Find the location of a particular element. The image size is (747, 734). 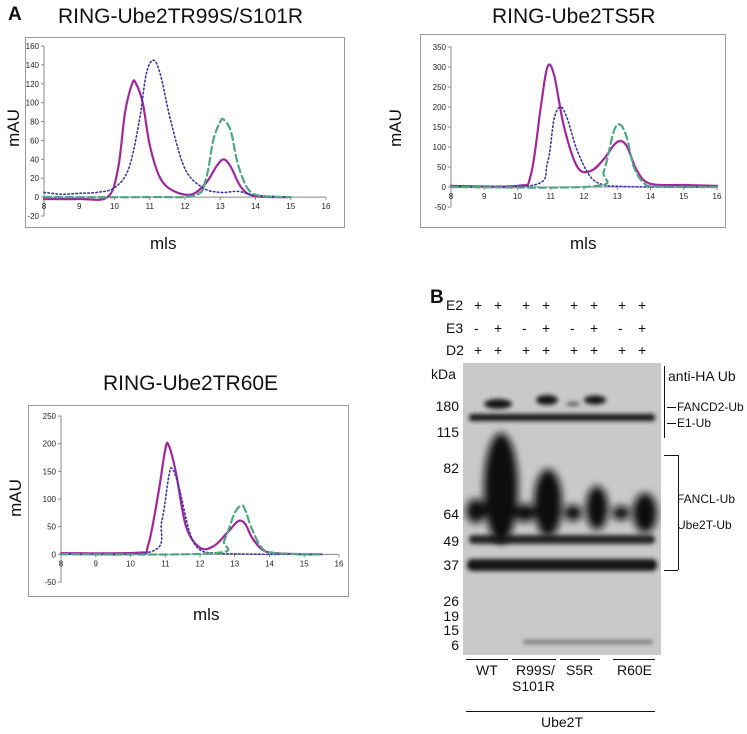

chart-2-xtick-label: 16 is located at coordinates (717, 196).